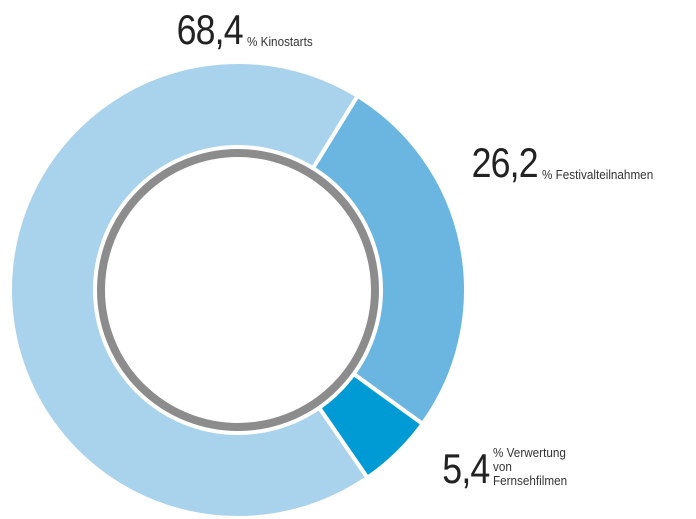 The width and height of the screenshot is (696, 519). What do you see at coordinates (530, 466) in the screenshot?
I see `category-label: % Verwertung von Fernsehfilmen` at bounding box center [530, 466].